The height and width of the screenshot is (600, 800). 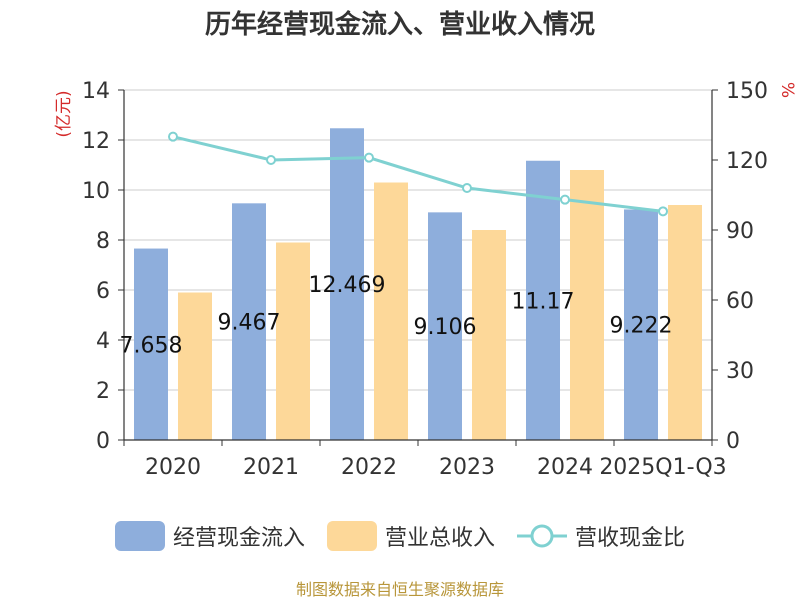 I want to click on legend: 经营现金流入 营业总收入 营收现金比, so click(x=400, y=536).